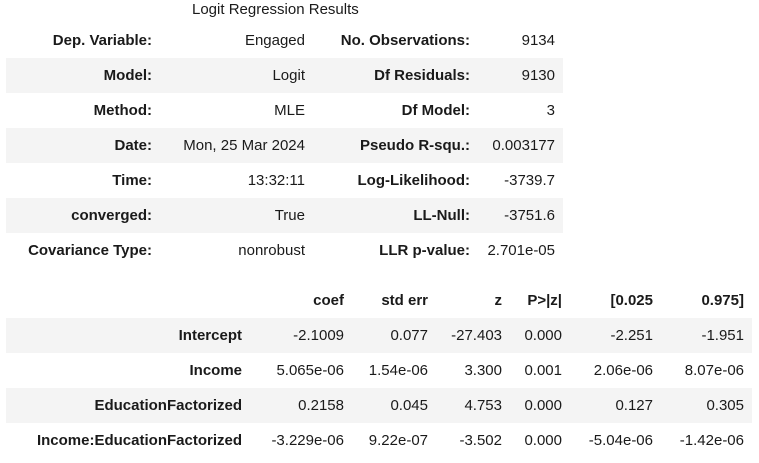 The image size is (759, 463). What do you see at coordinates (271, 250) in the screenshot?
I see `summary-value: nonrobust` at bounding box center [271, 250].